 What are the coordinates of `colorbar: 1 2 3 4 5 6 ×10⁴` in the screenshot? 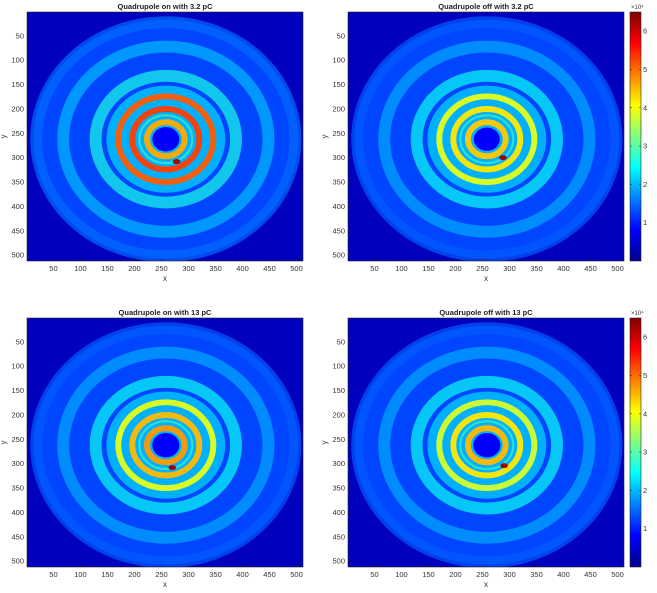 It's located at (638, 133).